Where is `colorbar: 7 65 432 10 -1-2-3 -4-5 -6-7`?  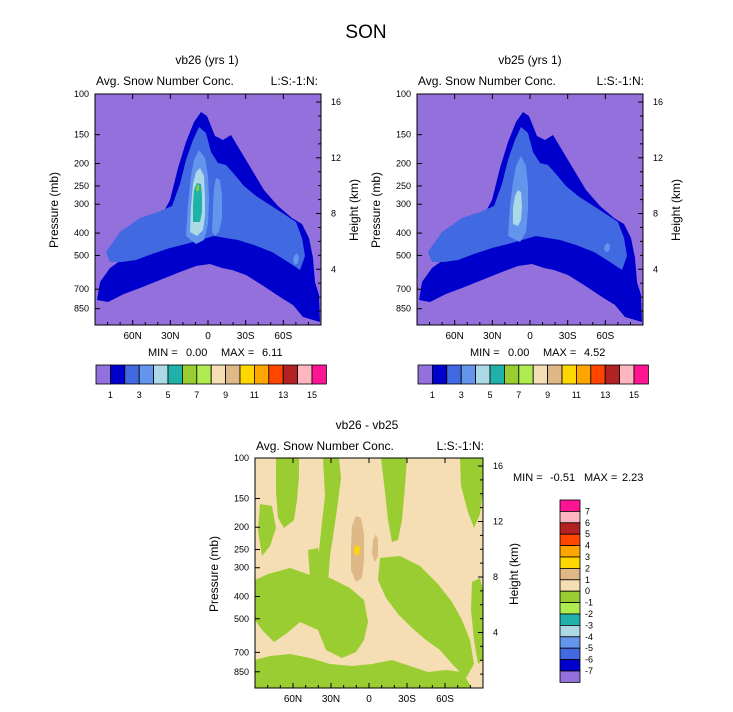 colorbar: 7 65 432 10 -1-2-3 -4-5 -6-7 is located at coordinates (576, 591).